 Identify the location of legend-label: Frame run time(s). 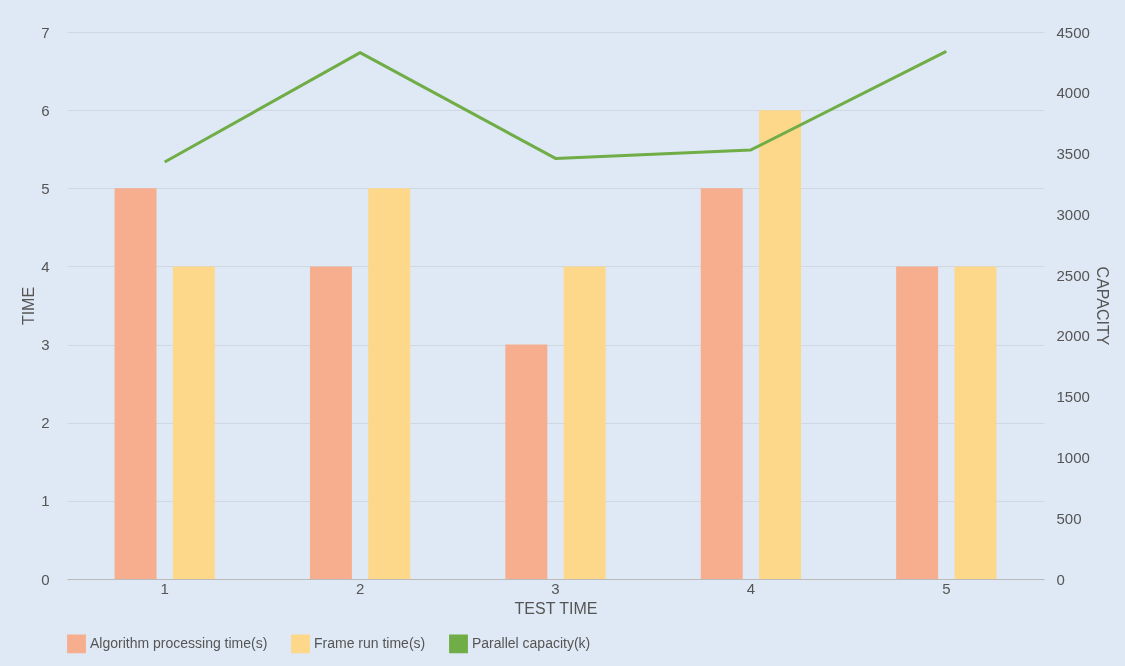
(370, 642).